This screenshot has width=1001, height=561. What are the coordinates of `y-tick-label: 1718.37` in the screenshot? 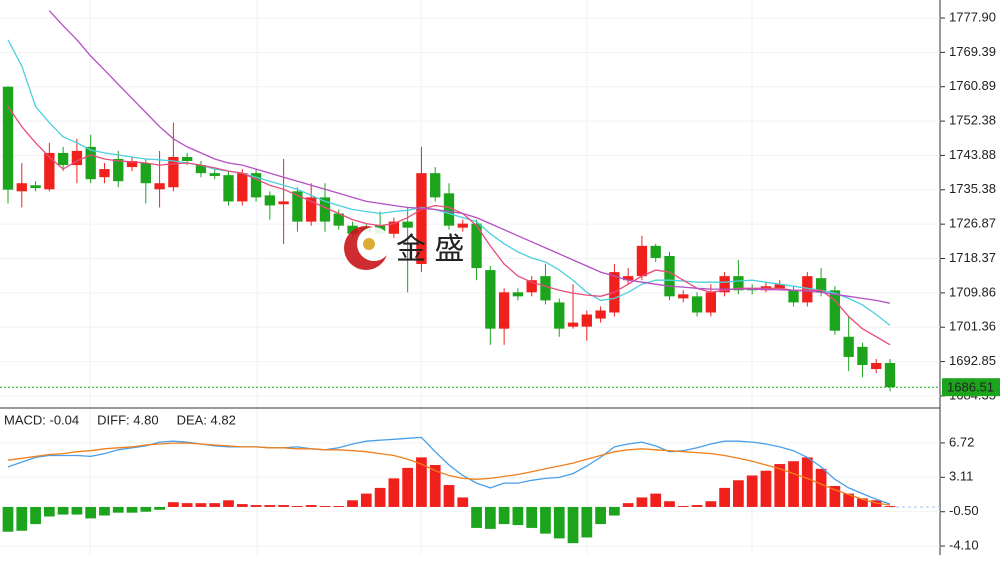 It's located at (972, 257).